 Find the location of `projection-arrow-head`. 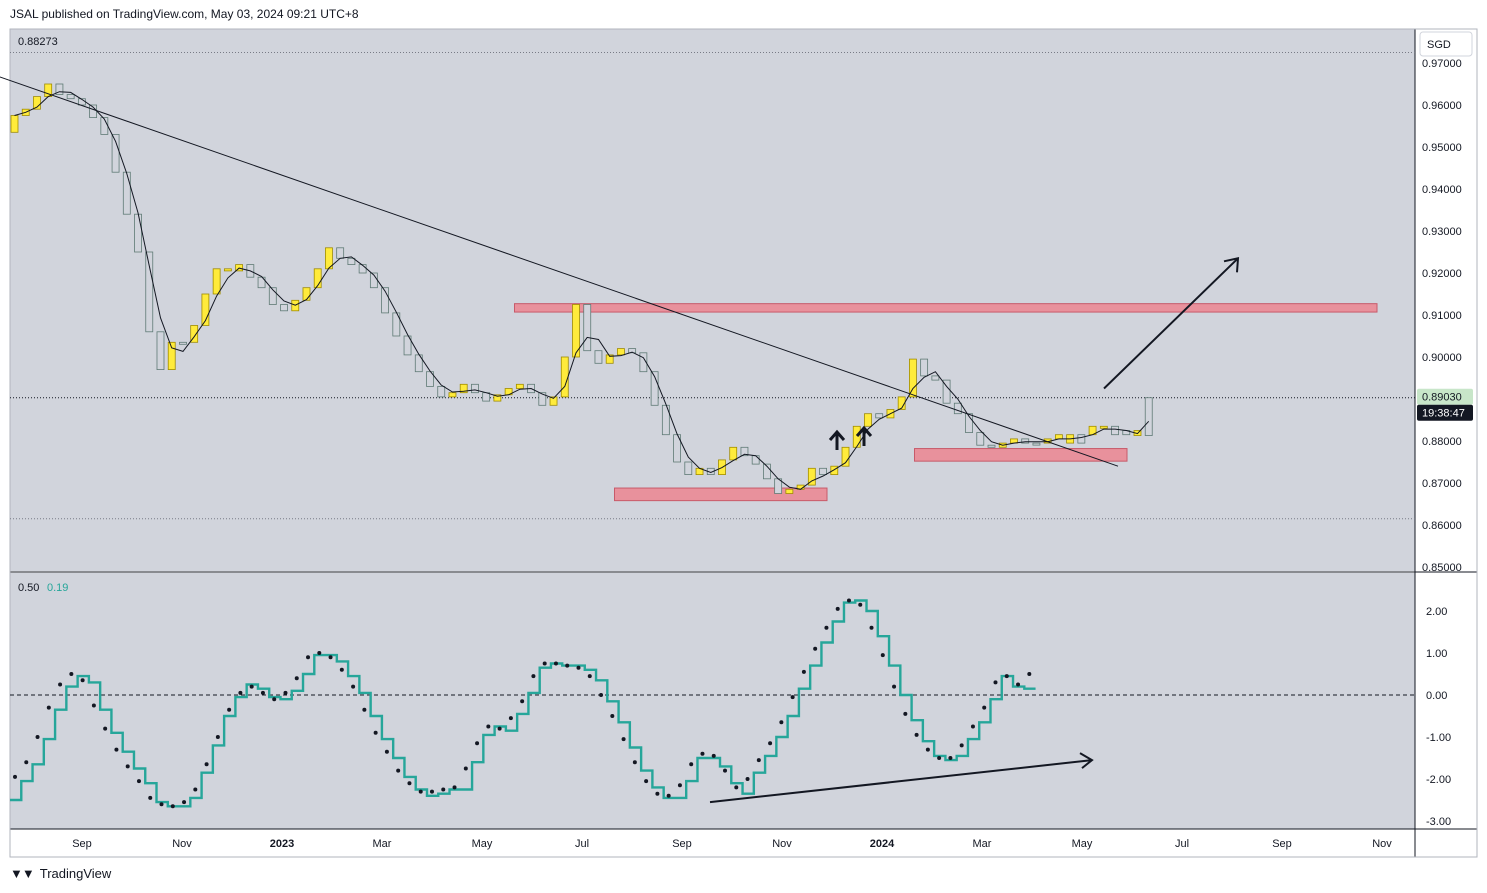

projection-arrow-head is located at coordinates (1231, 265).